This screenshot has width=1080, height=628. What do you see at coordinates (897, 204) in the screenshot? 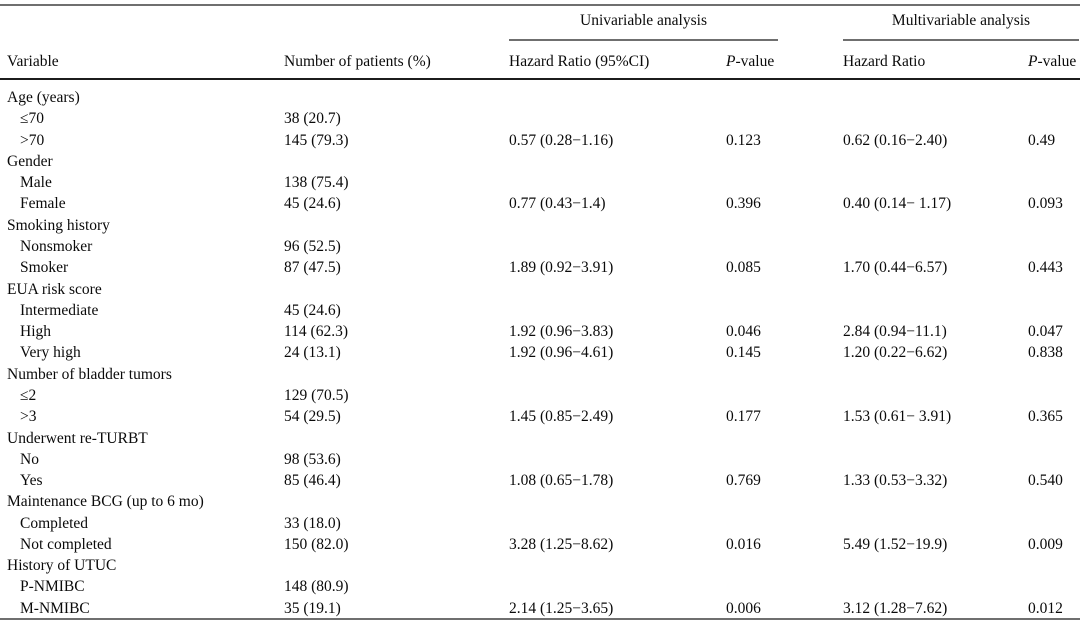
I see `cell-multi-hazard-ratio: 0.40 (0.14− 1.17)` at bounding box center [897, 204].